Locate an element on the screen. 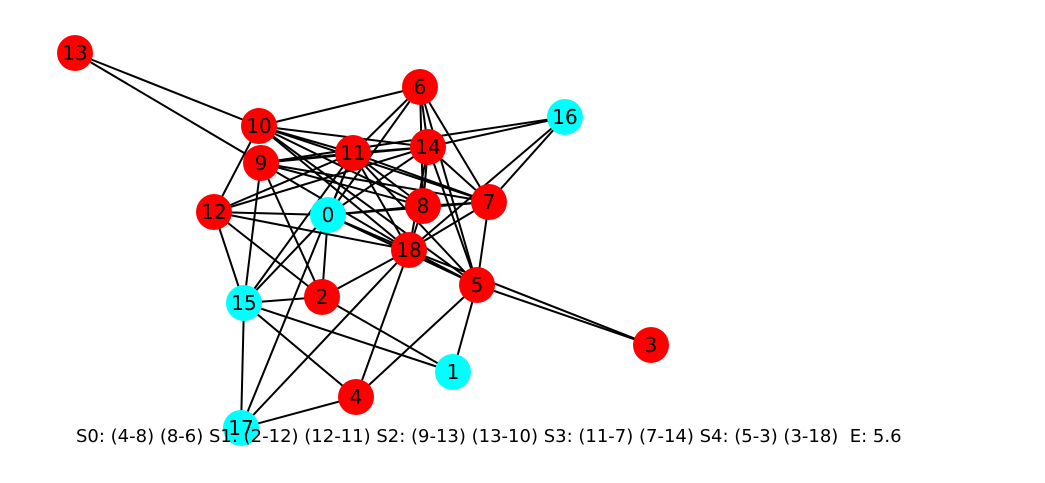 This screenshot has height=483, width=1045. node-4: 4 is located at coordinates (356, 397).